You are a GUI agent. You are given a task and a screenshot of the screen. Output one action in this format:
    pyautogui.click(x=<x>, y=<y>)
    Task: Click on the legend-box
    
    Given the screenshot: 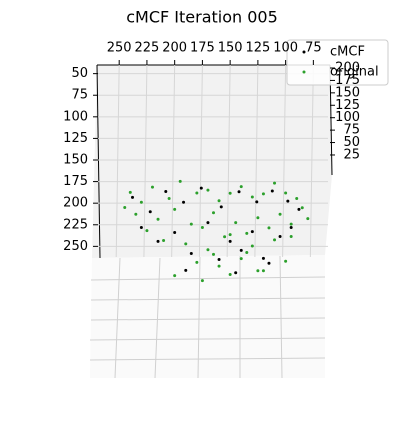 What is the action you would take?
    pyautogui.click(x=337, y=62)
    